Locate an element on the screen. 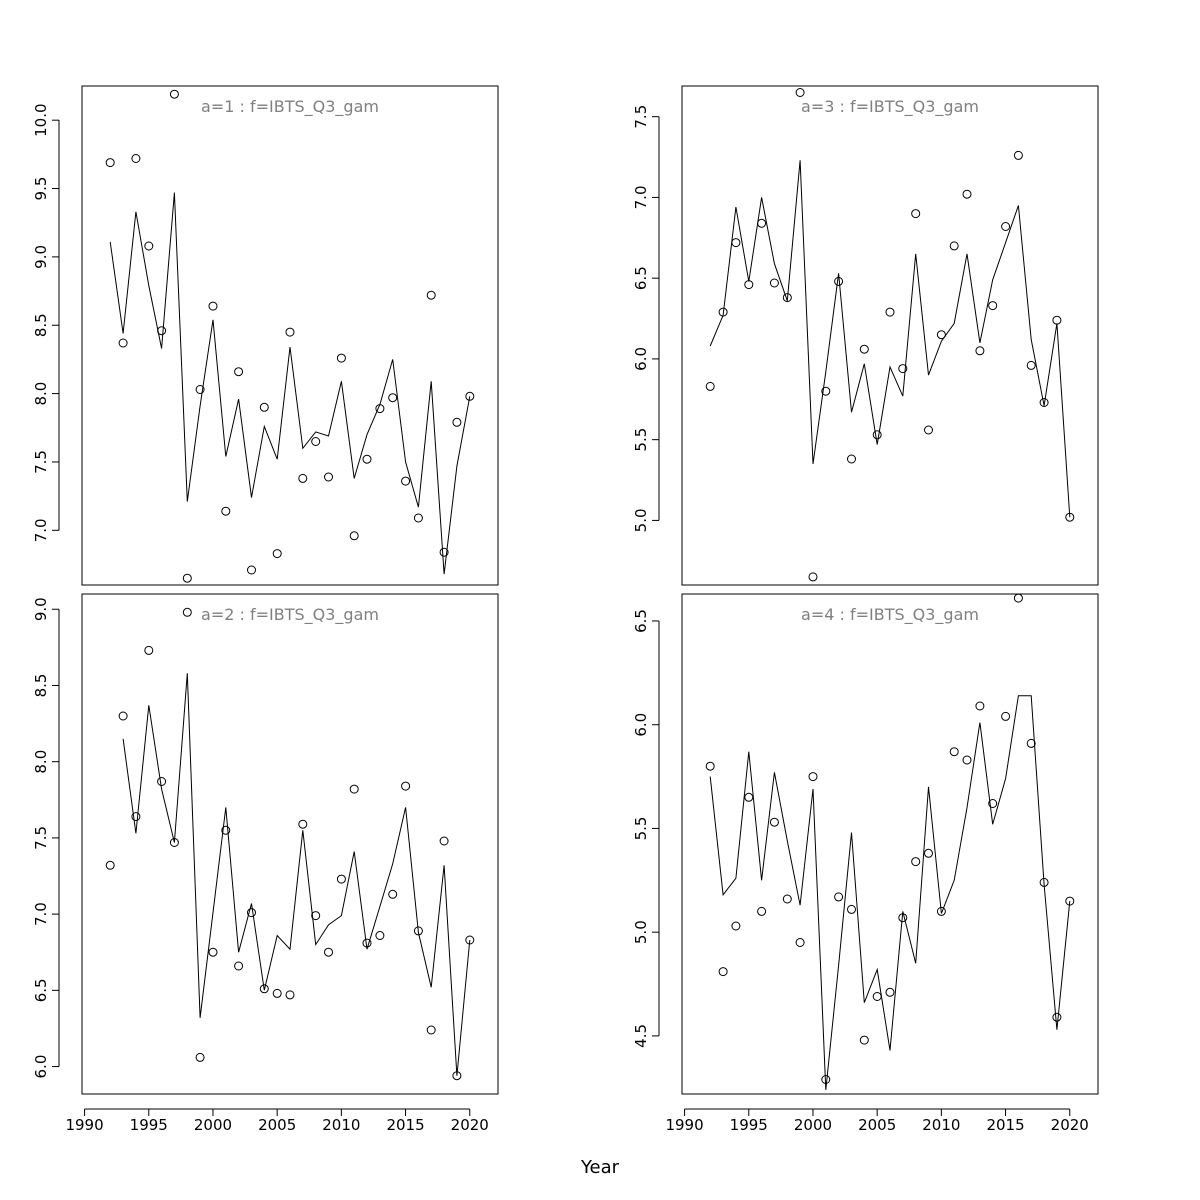  x-axis-label: Year is located at coordinates (600, 1167).